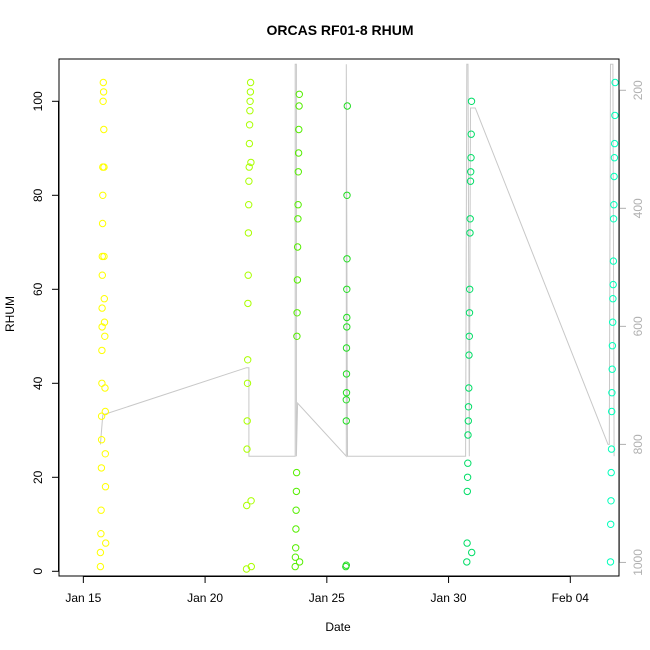  I want to click on y2-tick-label: 600, so click(638, 326).